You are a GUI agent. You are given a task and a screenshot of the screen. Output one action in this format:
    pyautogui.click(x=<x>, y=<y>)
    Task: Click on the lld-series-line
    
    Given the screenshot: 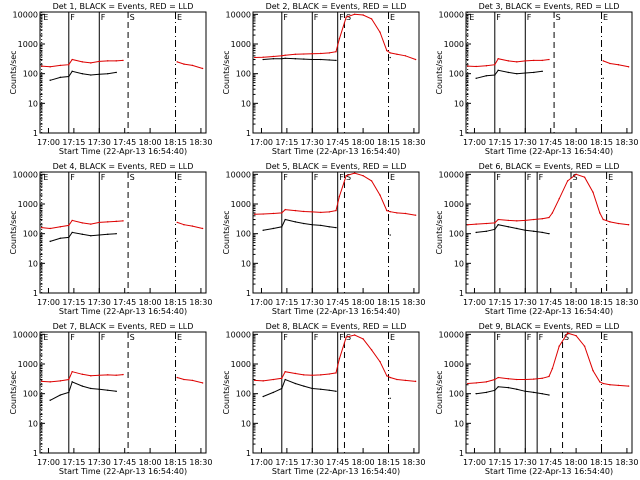 What is the action you would take?
    pyautogui.click(x=122, y=63)
    